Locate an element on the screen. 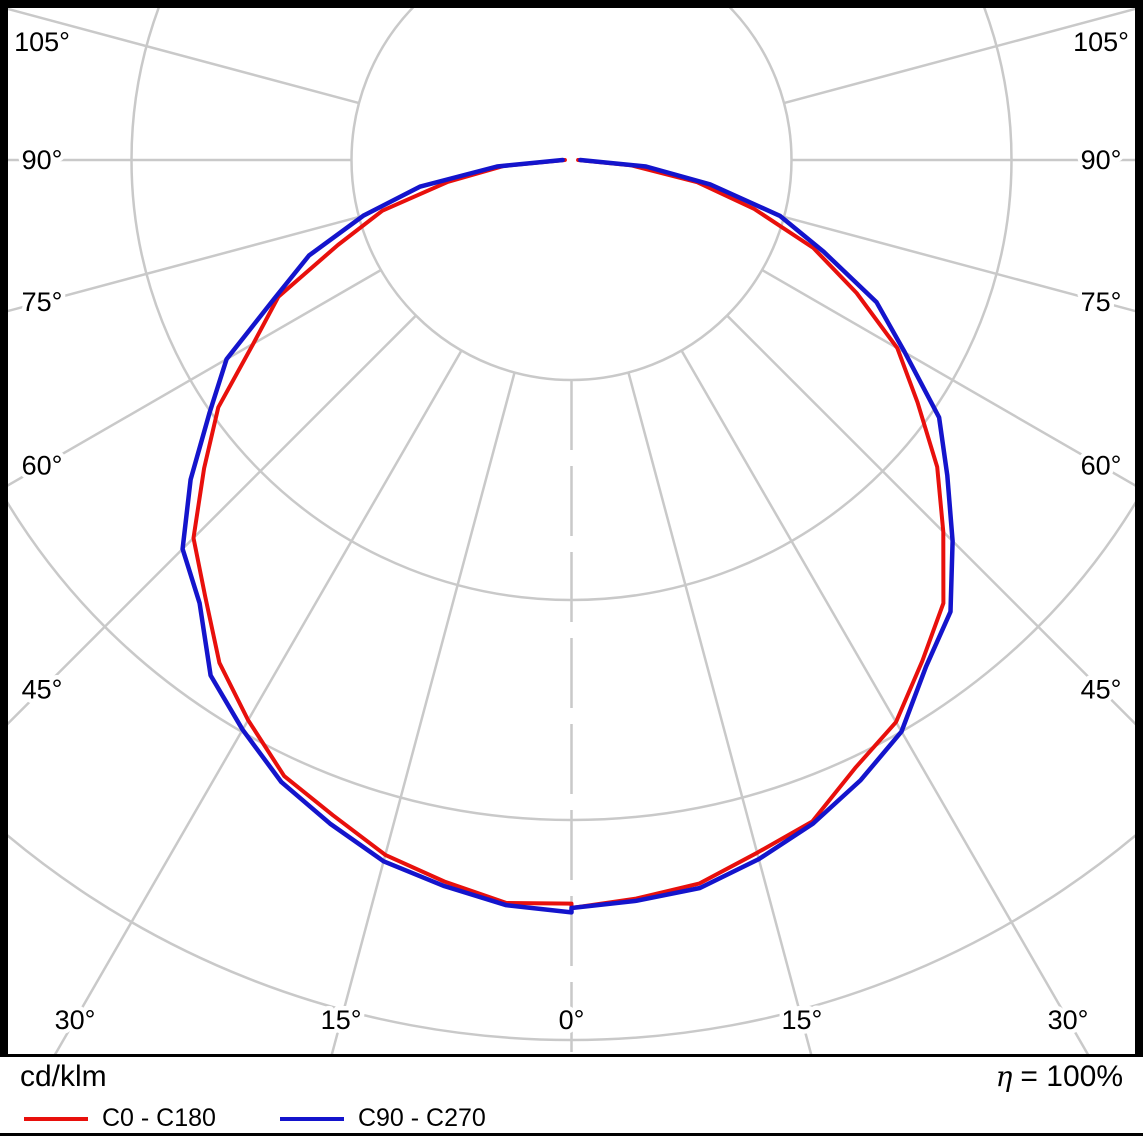 The height and width of the screenshot is (1143, 1143). legend-swatch-c0-c180 is located at coordinates (56, 1118).